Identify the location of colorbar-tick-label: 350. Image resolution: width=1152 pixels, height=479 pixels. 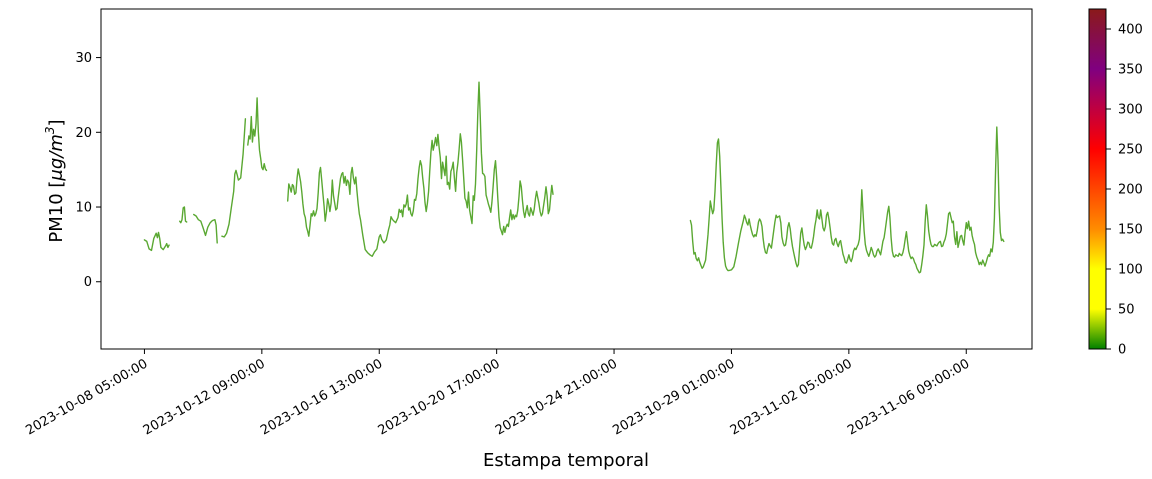
(1130, 70).